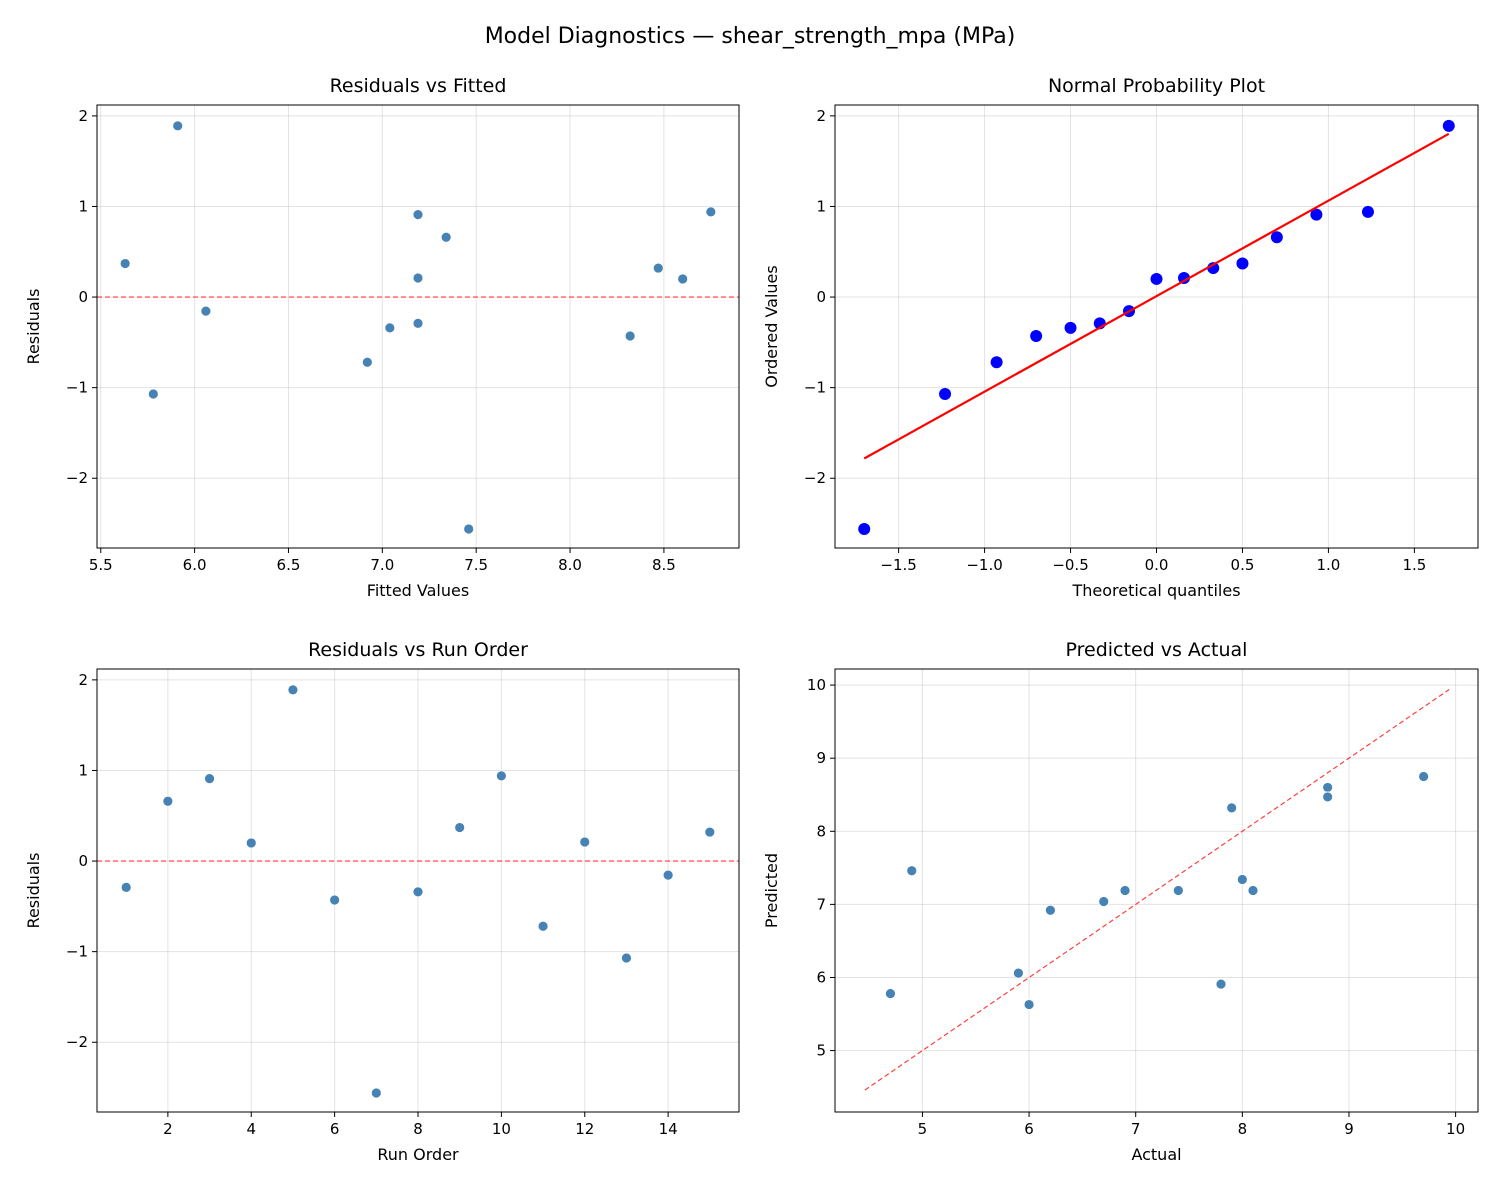 The image size is (1500, 1200). Describe the element at coordinates (1029, 1129) in the screenshot. I see `x-tick-label: 6` at that location.